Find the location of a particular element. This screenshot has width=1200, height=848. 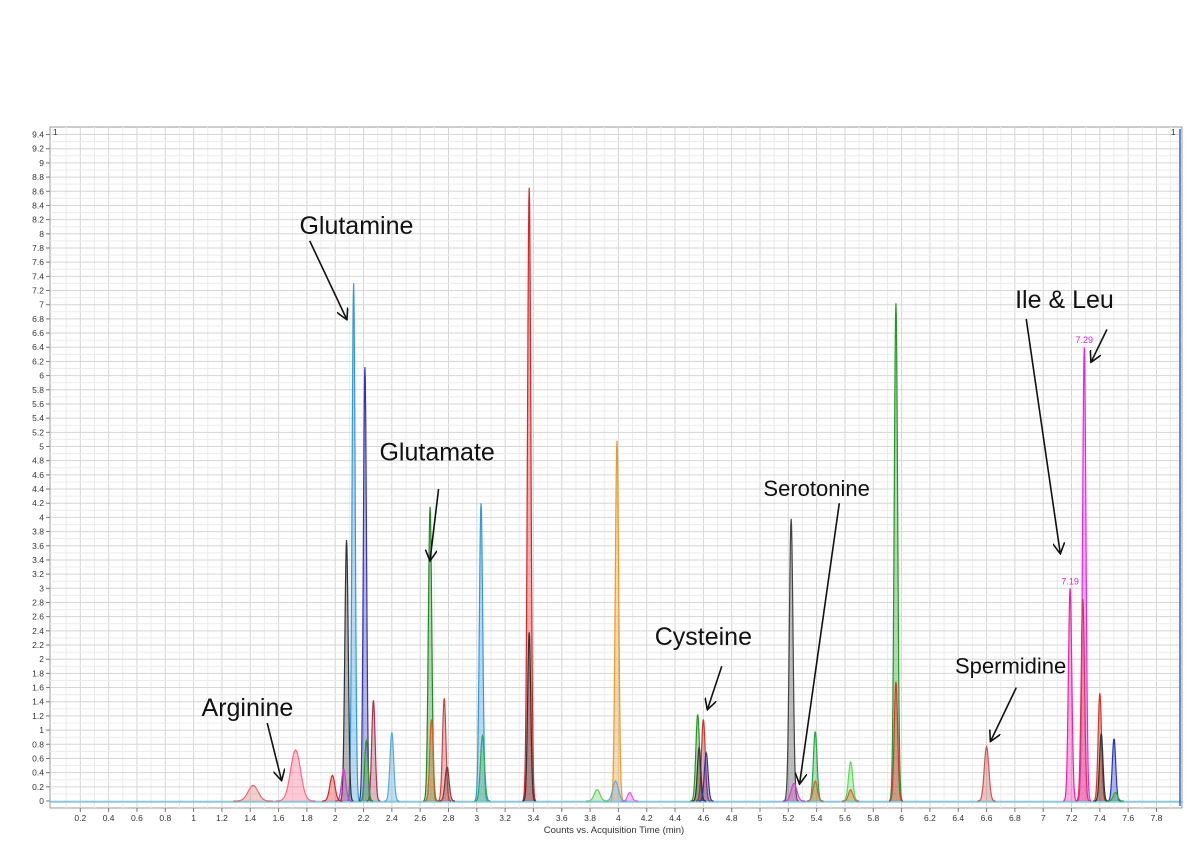

x-tick-label: 3 is located at coordinates (476, 818).